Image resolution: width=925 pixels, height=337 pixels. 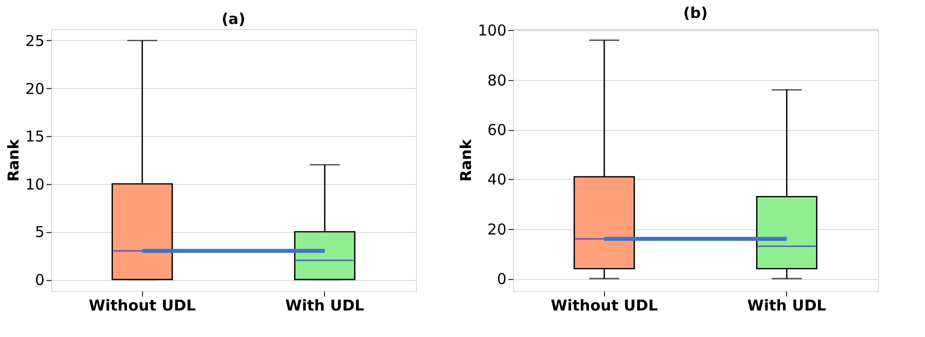 What do you see at coordinates (34, 184) in the screenshot?
I see `y-tick-label: 10` at bounding box center [34, 184].